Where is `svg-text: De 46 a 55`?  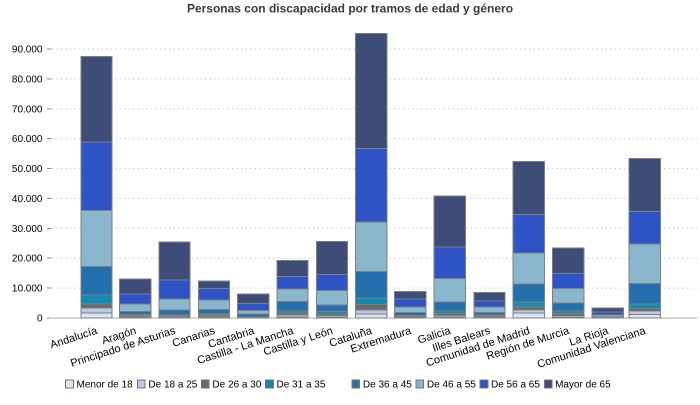
svg-text: De 46 a 55 is located at coordinates (451, 384).